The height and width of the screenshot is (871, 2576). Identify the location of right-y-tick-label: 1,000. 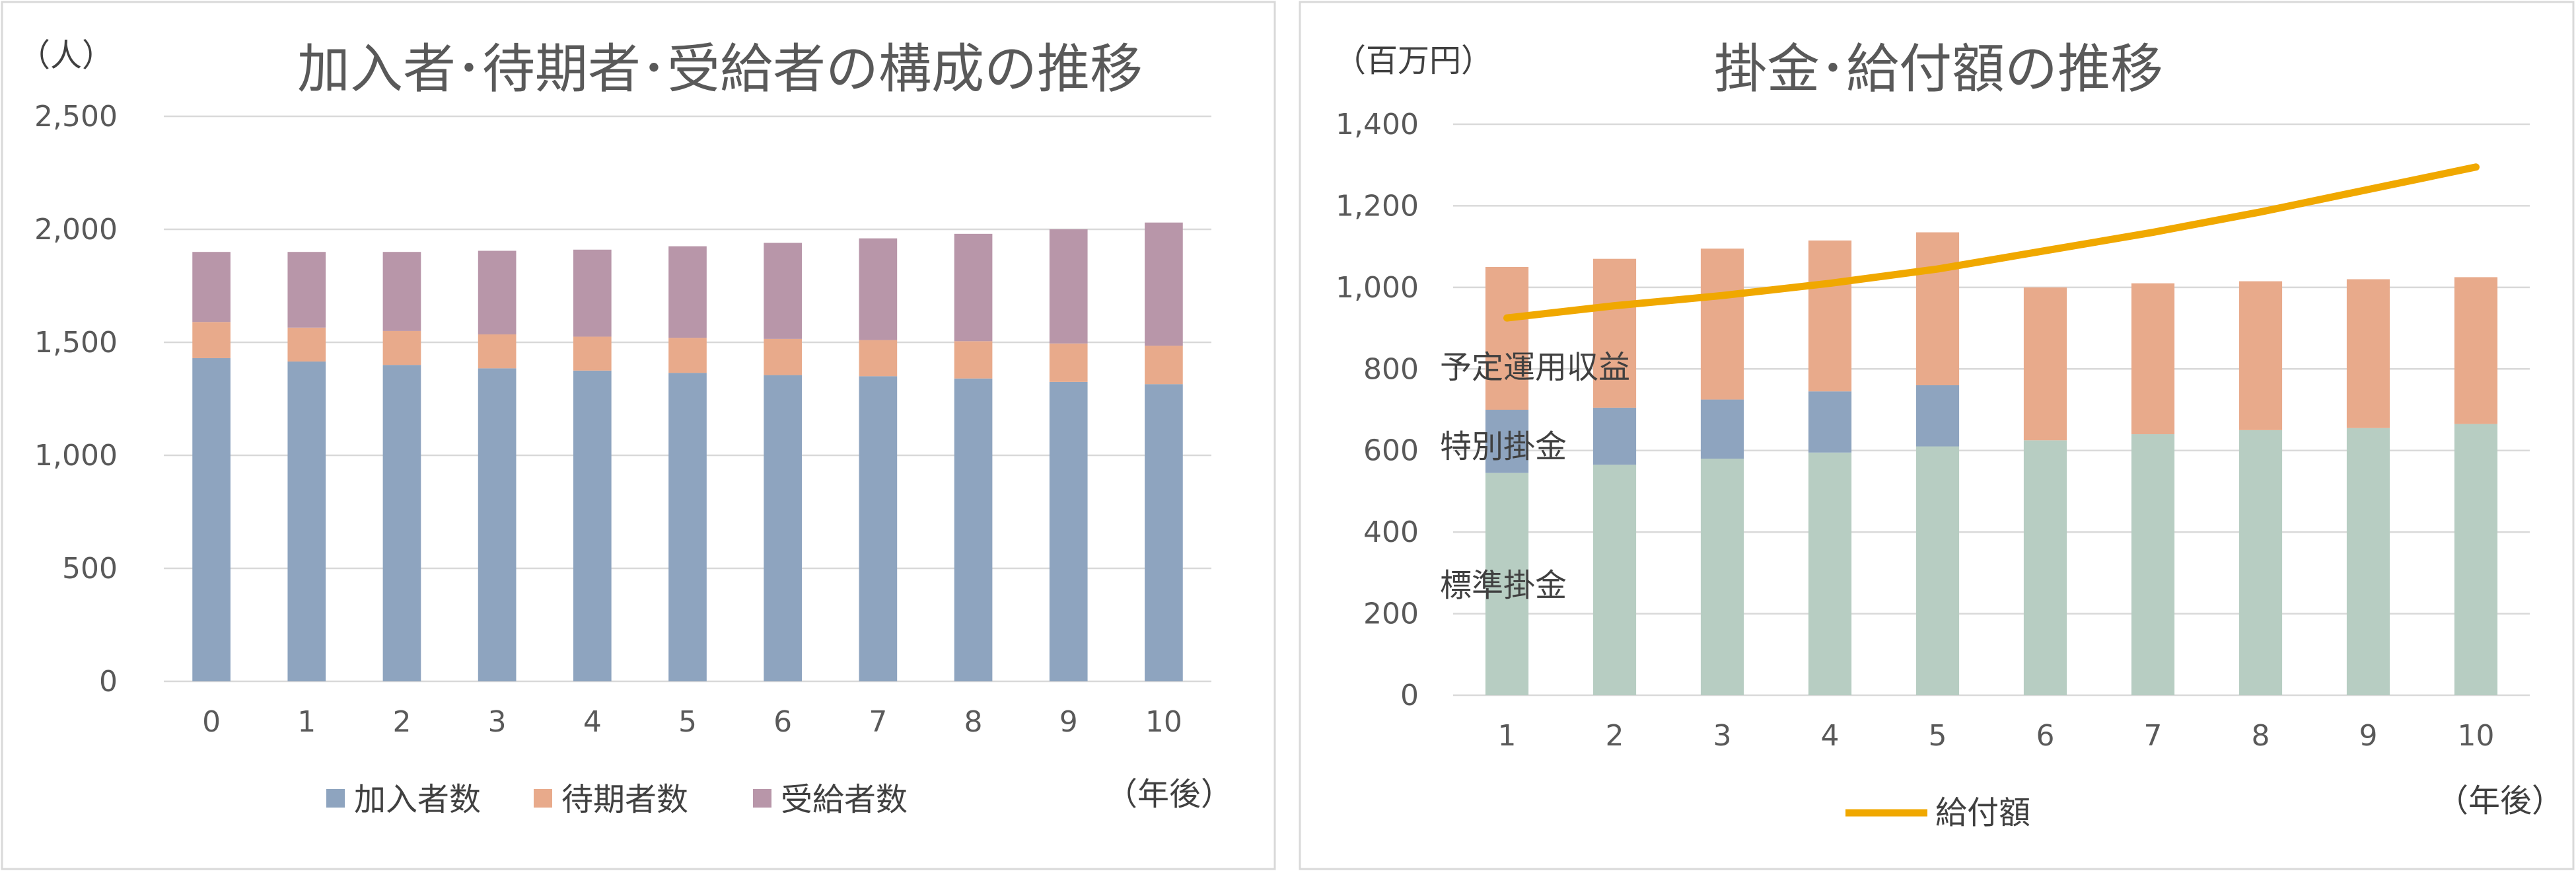
(1377, 288).